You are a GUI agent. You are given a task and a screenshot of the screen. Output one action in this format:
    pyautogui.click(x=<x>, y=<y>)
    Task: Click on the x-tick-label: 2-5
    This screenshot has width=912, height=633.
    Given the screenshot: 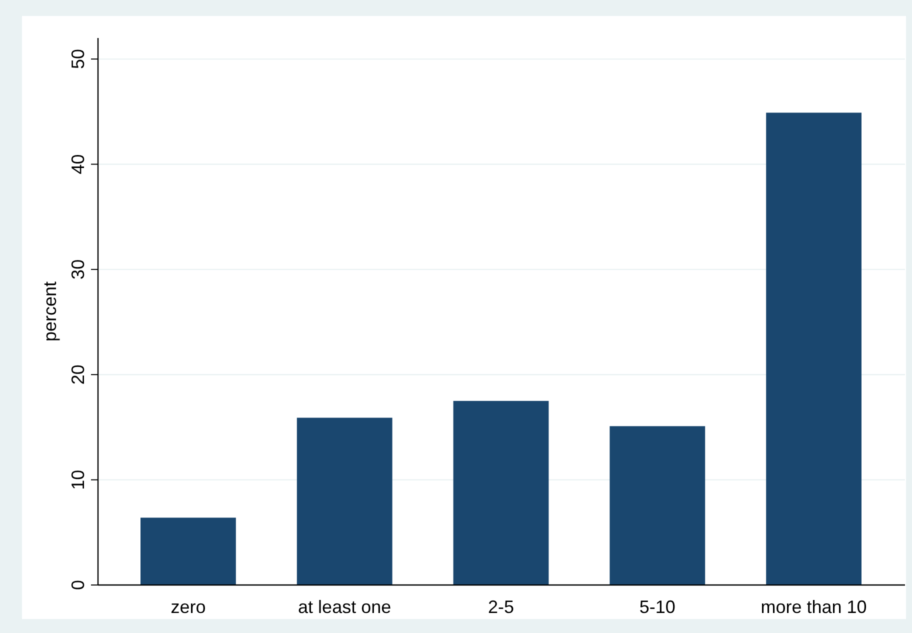 What is the action you would take?
    pyautogui.click(x=501, y=607)
    